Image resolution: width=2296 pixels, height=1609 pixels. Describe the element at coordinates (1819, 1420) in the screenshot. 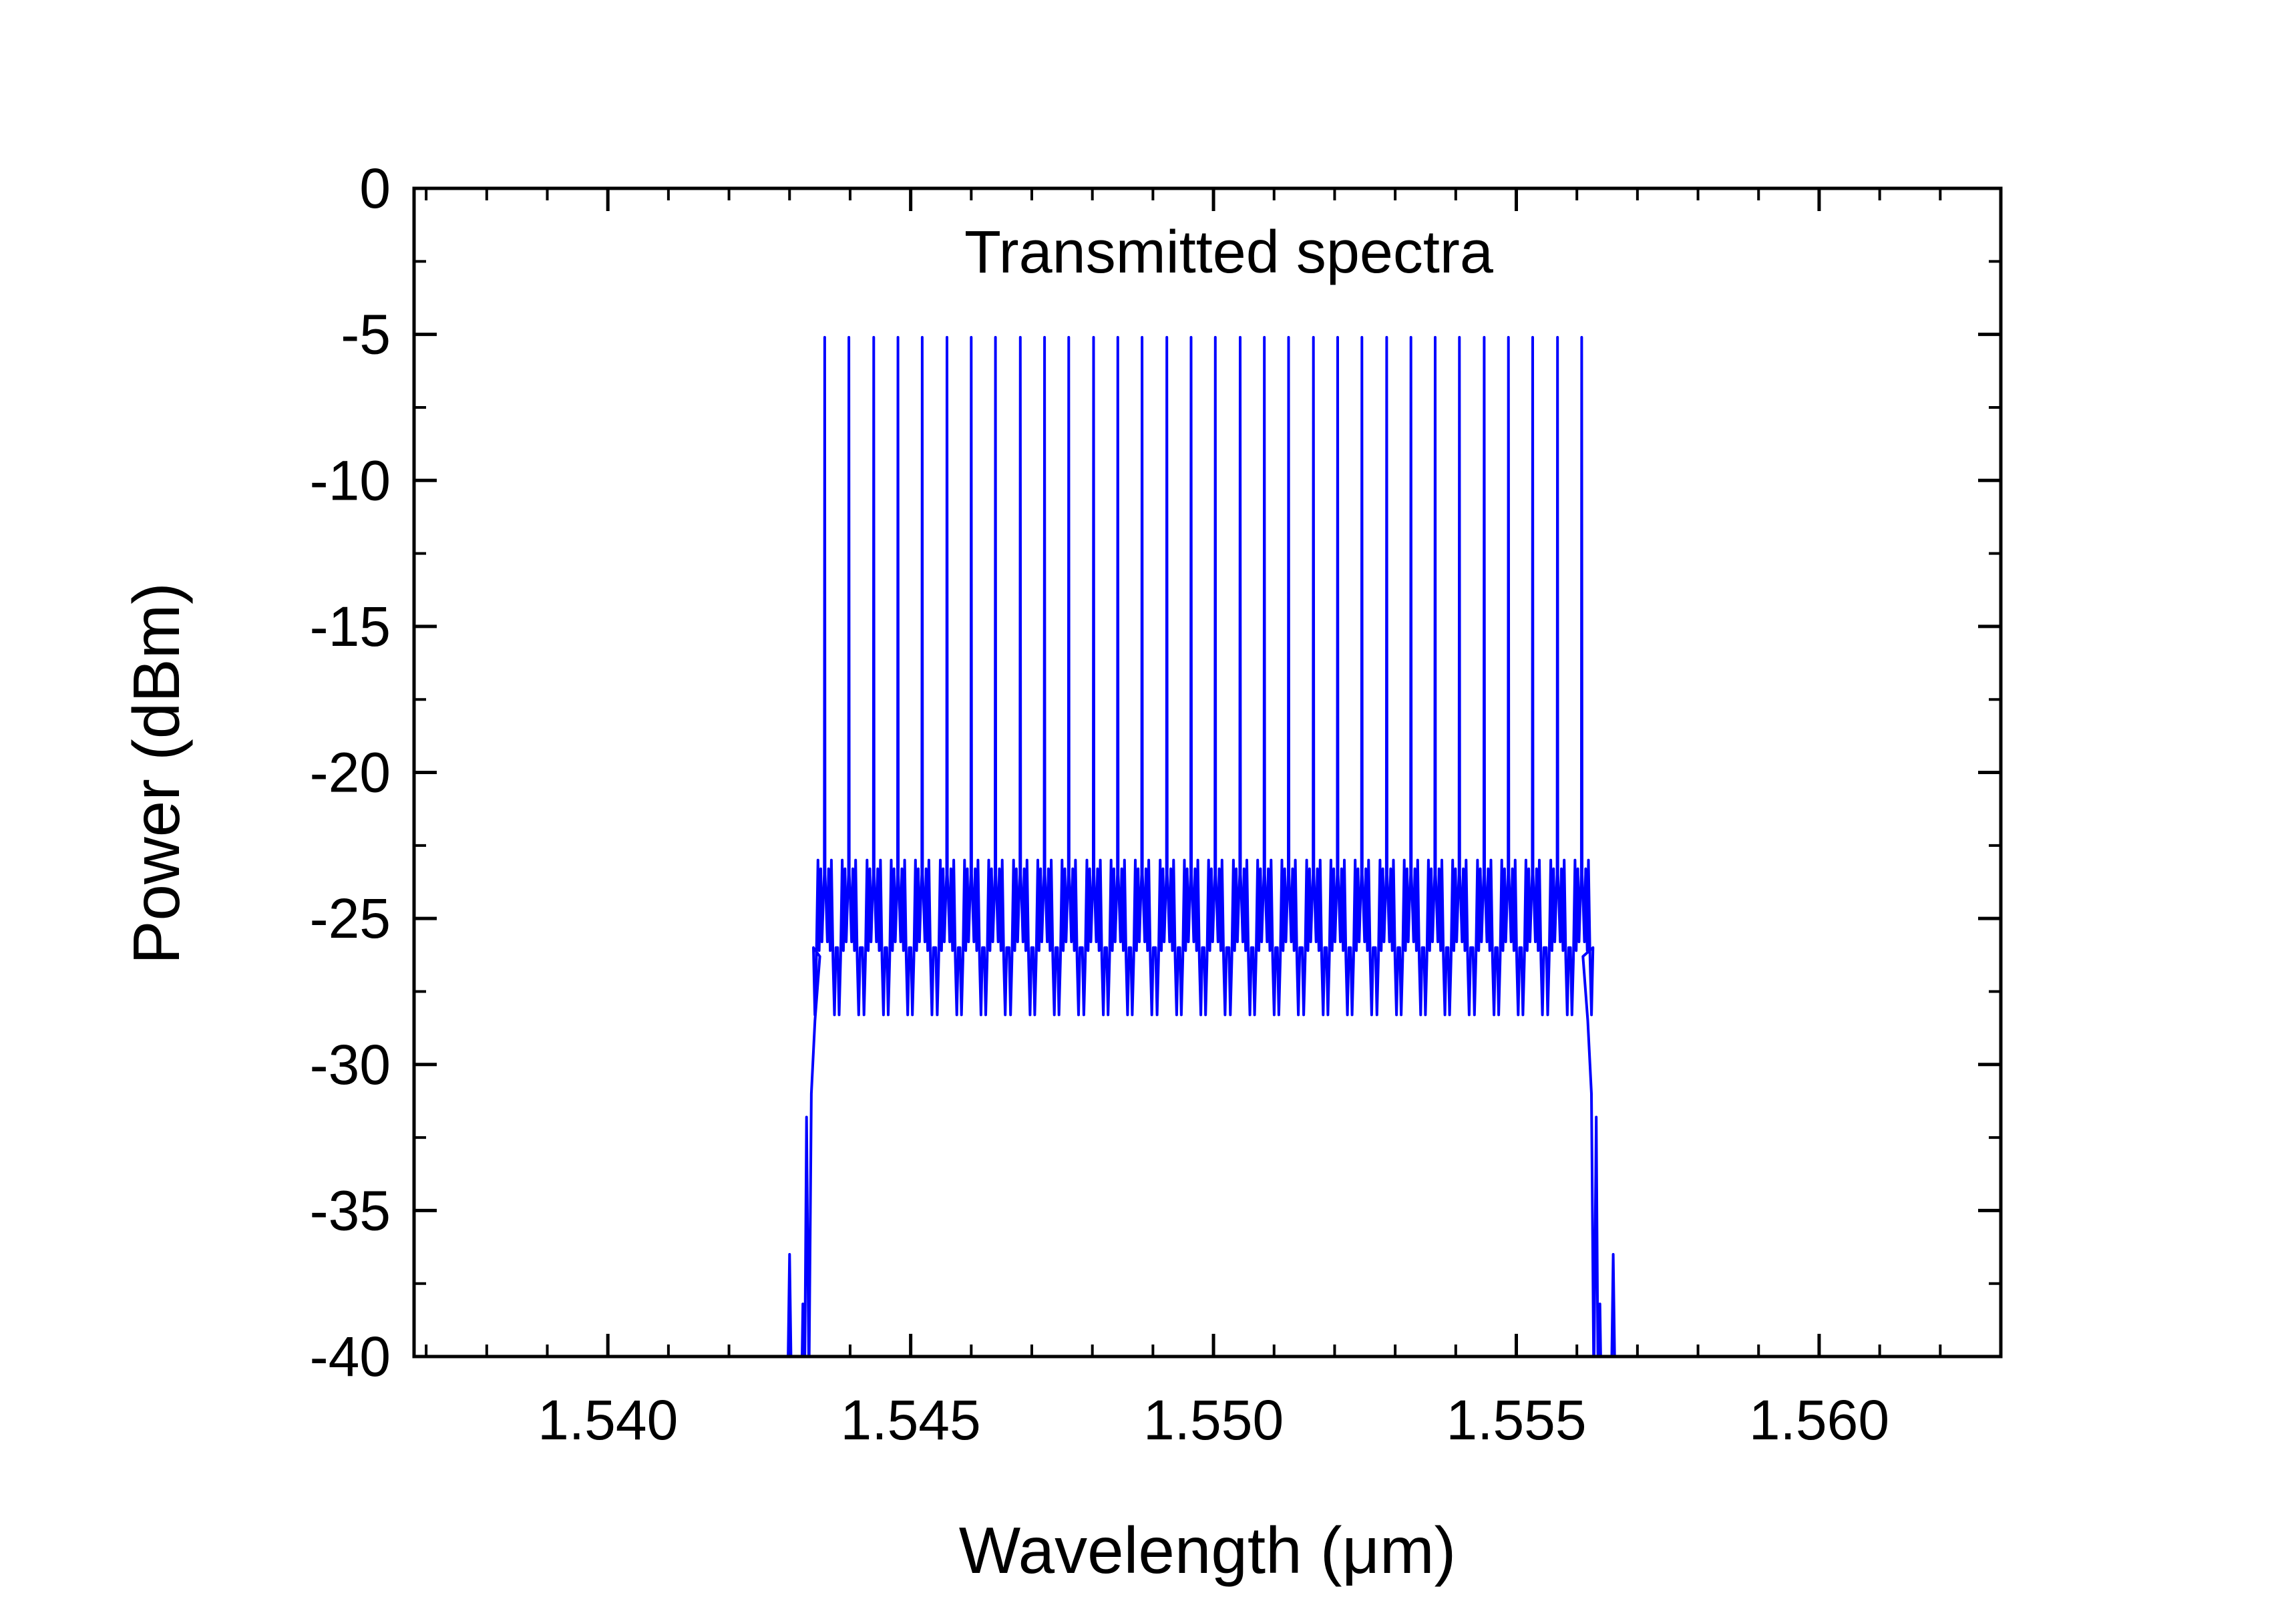

I see `x-tick-label: 1.560` at that location.